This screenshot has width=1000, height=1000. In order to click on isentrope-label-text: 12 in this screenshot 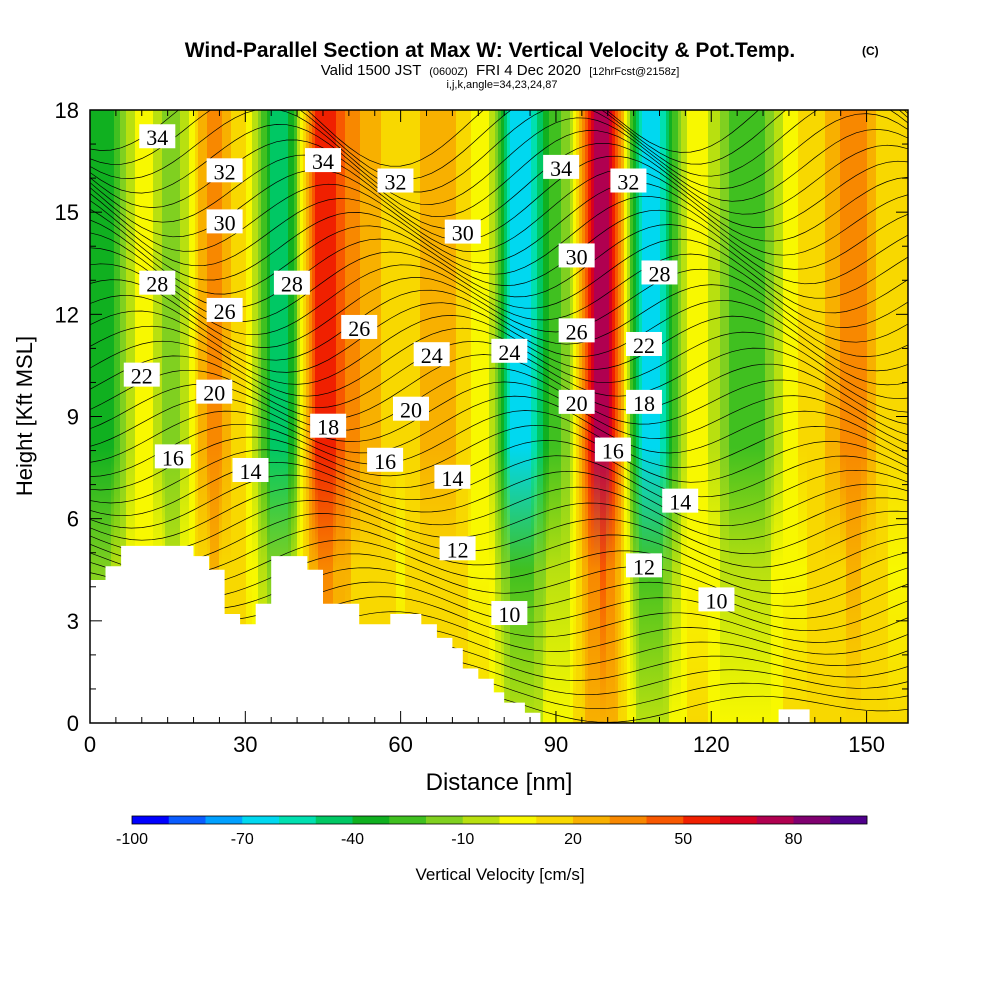, I will do `click(644, 566)`.